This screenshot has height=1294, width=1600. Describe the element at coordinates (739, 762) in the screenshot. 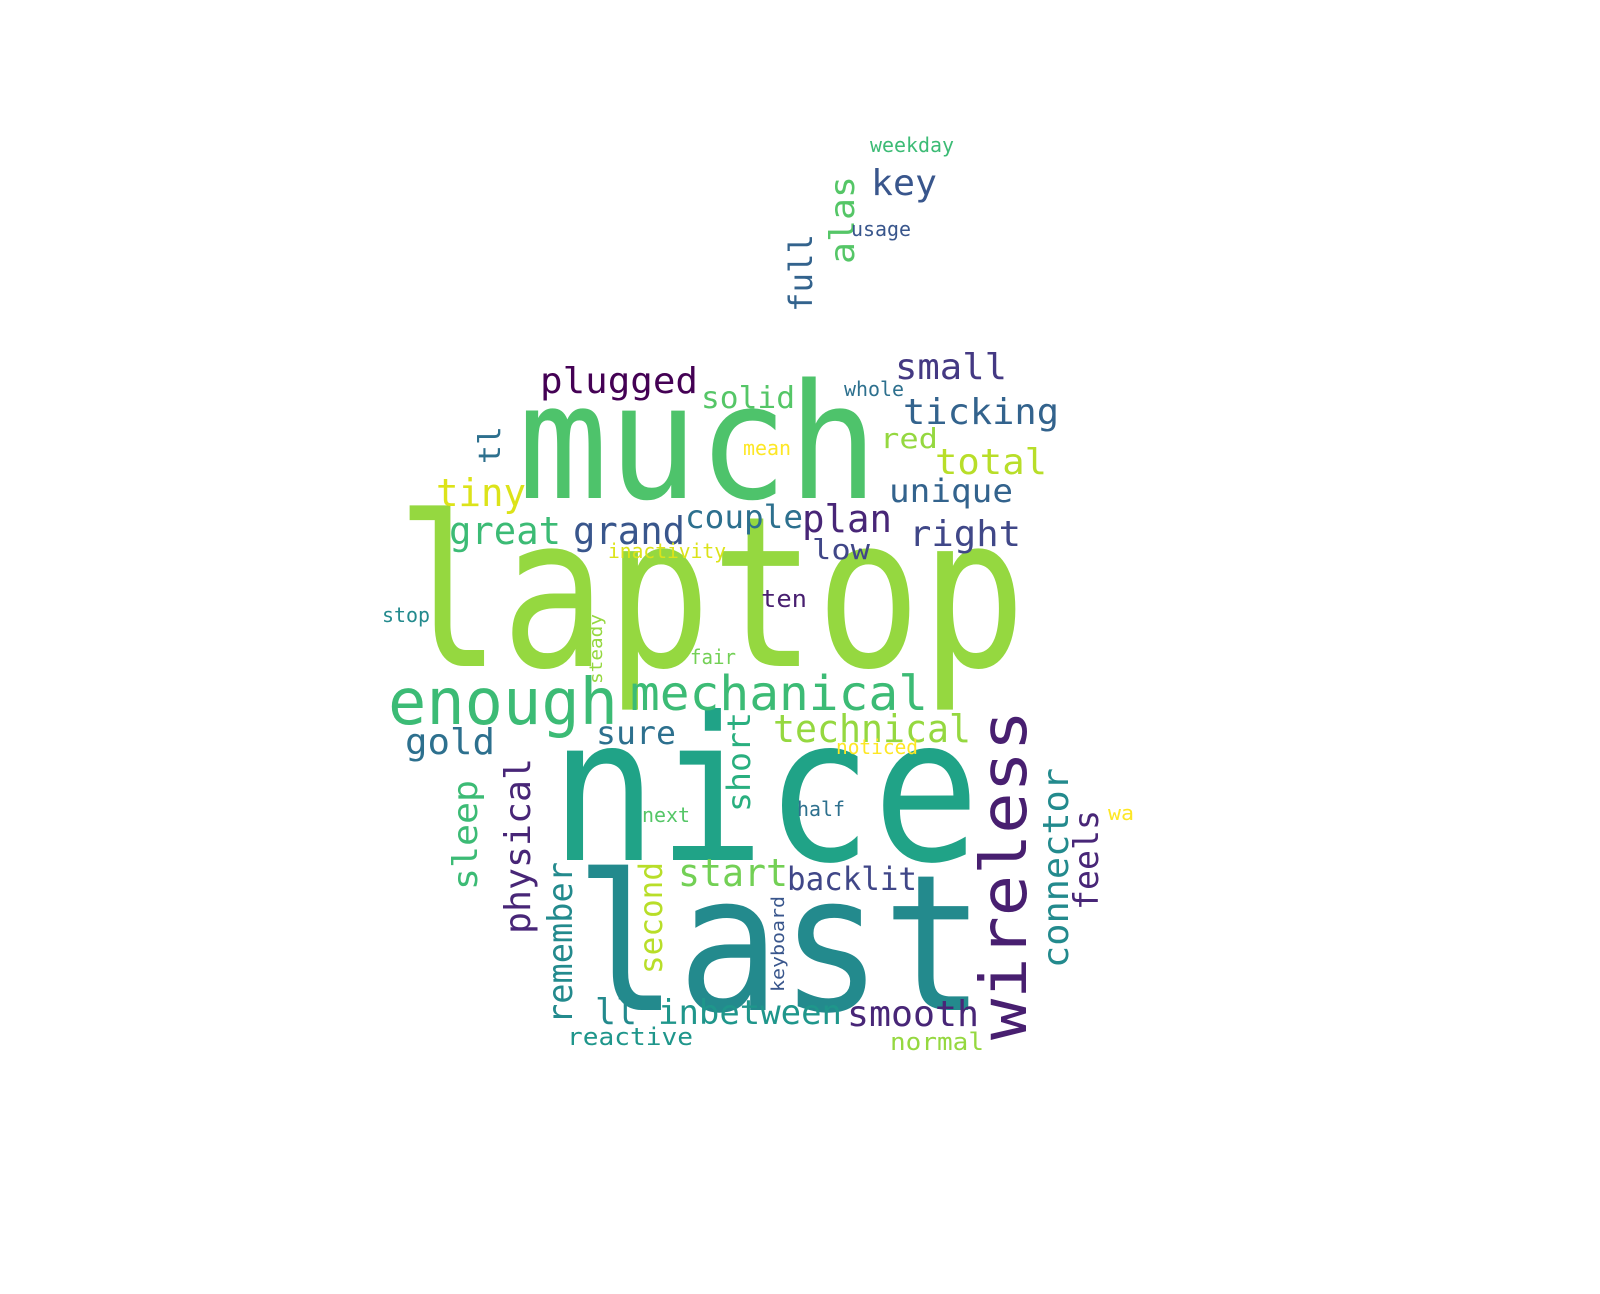

I see `word-short: short` at that location.